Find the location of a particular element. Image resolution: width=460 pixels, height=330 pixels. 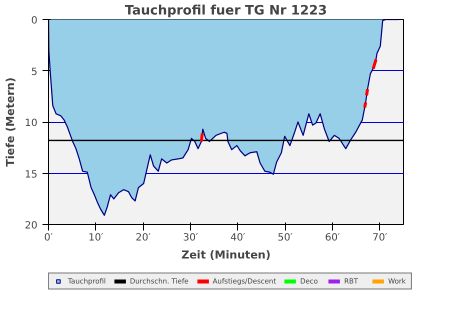

x-tick-label: 20′ is located at coordinates (144, 238).